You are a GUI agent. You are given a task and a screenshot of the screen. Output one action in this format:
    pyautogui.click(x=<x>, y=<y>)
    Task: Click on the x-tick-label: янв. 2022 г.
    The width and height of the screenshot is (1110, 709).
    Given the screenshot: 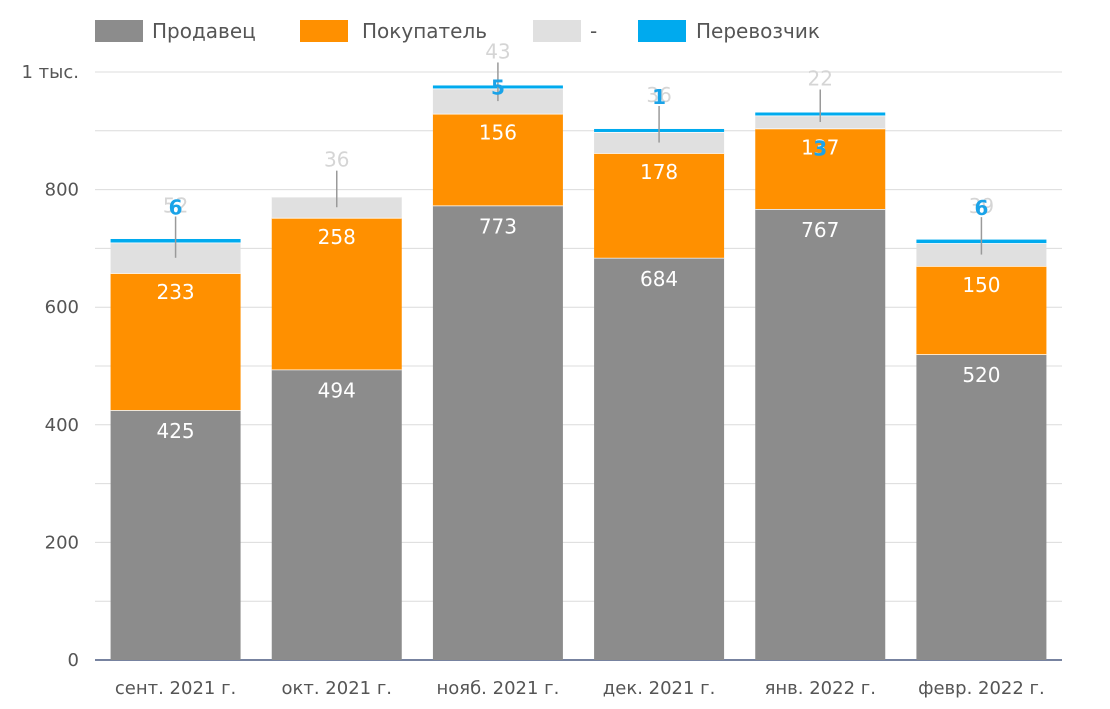 What is the action you would take?
    pyautogui.click(x=820, y=688)
    